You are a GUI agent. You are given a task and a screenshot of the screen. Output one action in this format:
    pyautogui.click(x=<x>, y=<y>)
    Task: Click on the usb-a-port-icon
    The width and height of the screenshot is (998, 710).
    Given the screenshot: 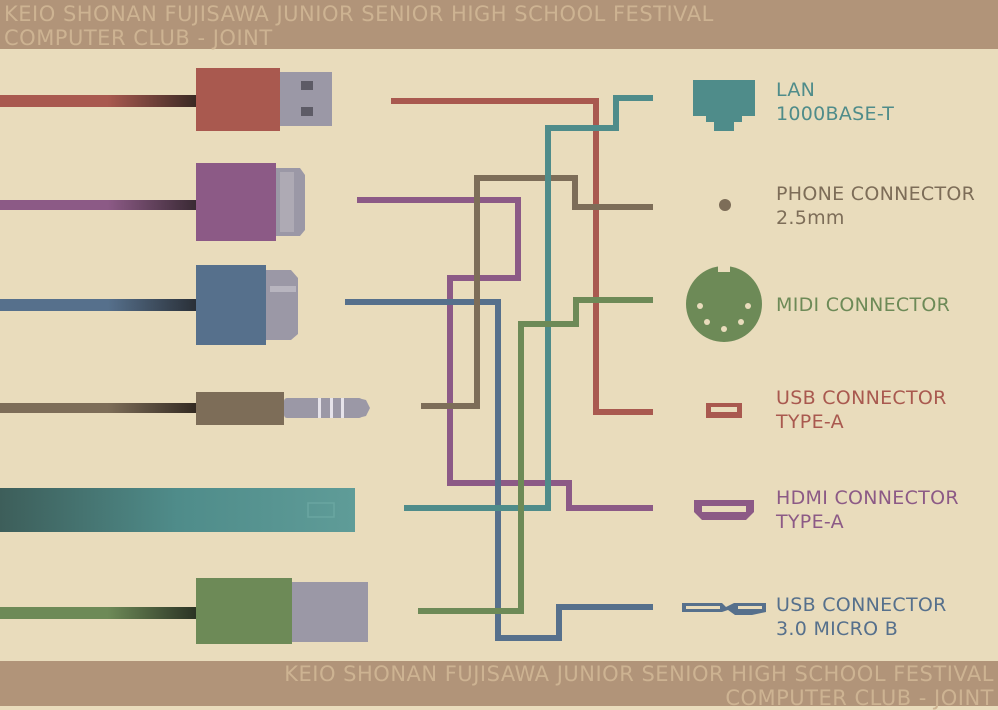 What is the action you would take?
    pyautogui.click(x=724, y=410)
    